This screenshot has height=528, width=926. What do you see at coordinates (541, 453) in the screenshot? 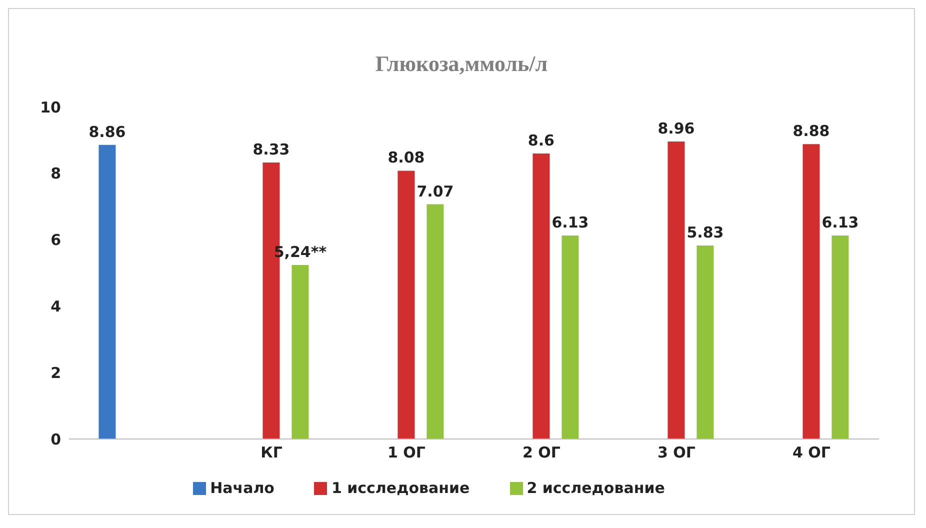
I see `x-tick-label: 2 ОГ` at bounding box center [541, 453].